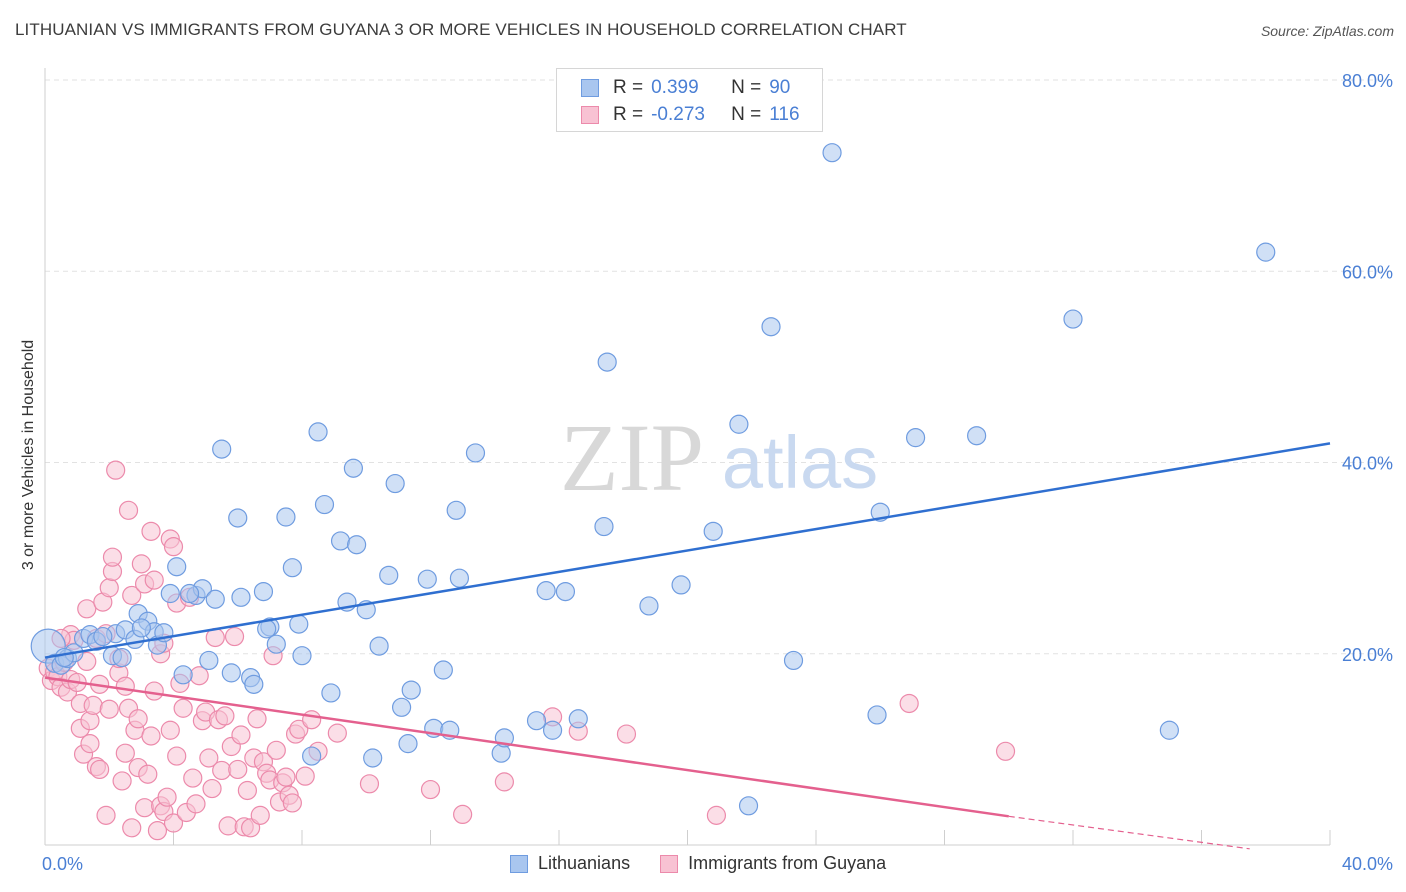 The width and height of the screenshot is (1406, 892). What do you see at coordinates (678, 114) in the screenshot?
I see `legend-r-value: -0.273` at bounding box center [678, 114].